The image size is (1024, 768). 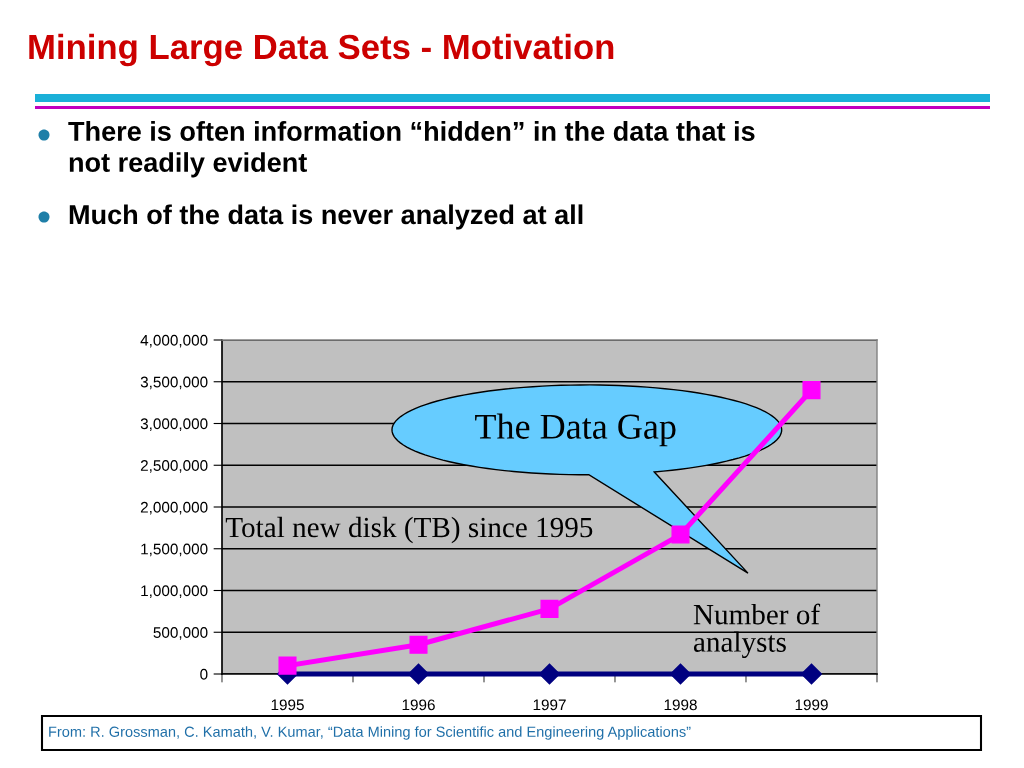 What do you see at coordinates (204, 674) in the screenshot?
I see `y-tick-label: 0` at bounding box center [204, 674].